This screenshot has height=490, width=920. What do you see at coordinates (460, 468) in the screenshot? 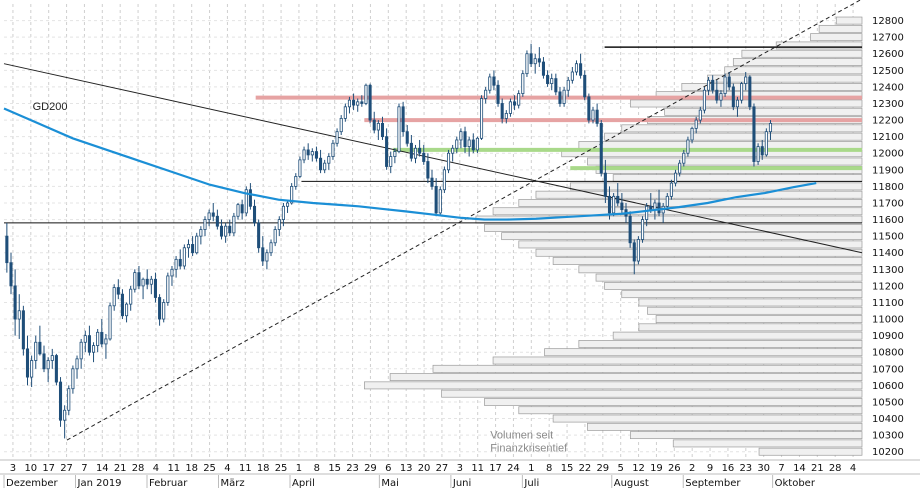
I see `x-tick-label: 3` at bounding box center [460, 468].